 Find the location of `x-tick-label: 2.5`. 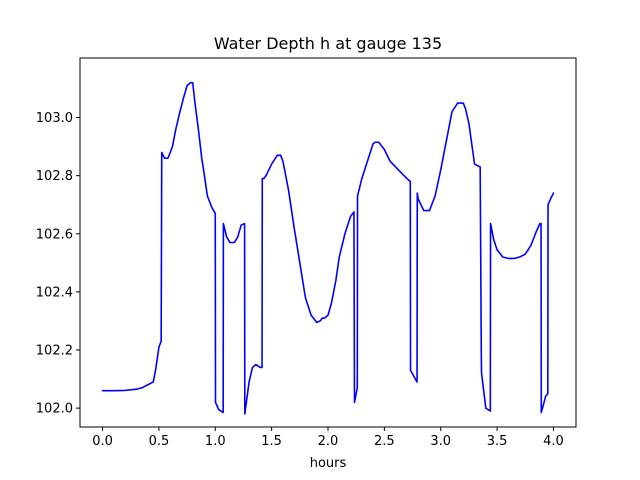

x-tick-label: 2.5 is located at coordinates (384, 441).